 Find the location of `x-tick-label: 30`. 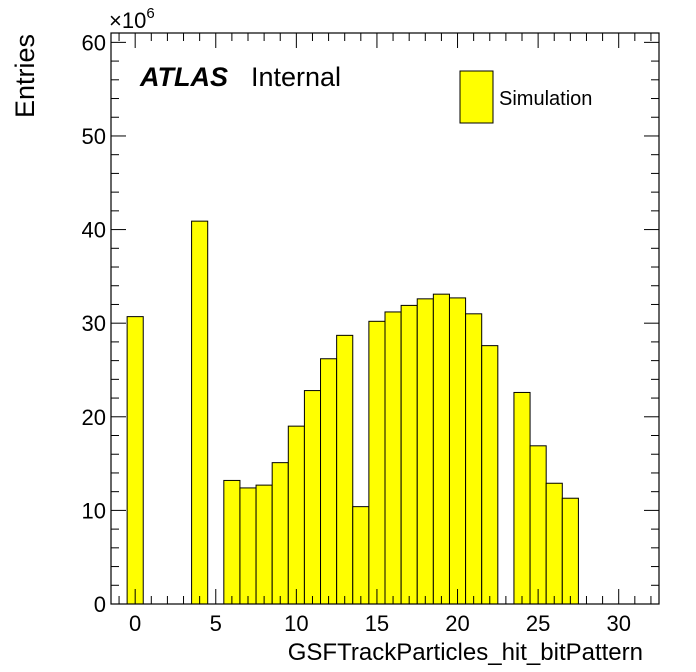

x-tick-label: 30 is located at coordinates (618, 623).